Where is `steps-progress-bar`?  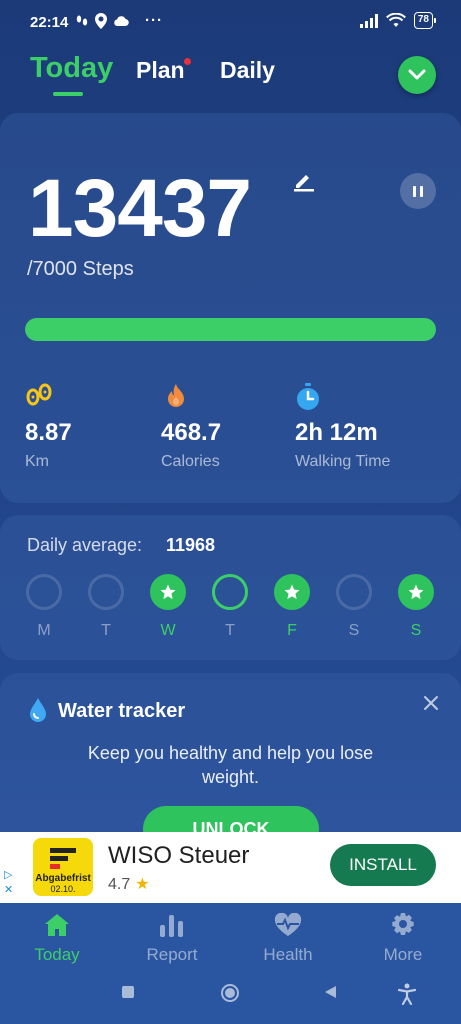 steps-progress-bar is located at coordinates (230, 329).